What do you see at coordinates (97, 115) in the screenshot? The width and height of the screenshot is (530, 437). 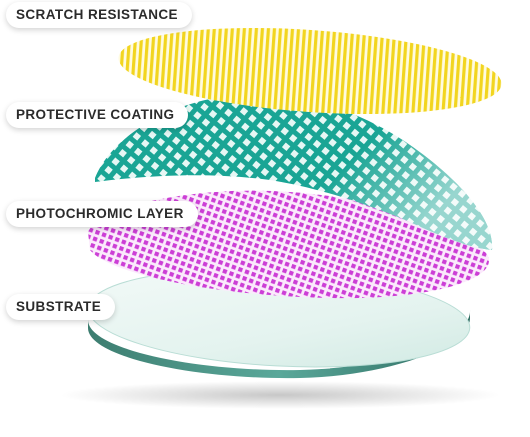 I see `label-protective-coating: PROTECTIVE COATING` at bounding box center [97, 115].